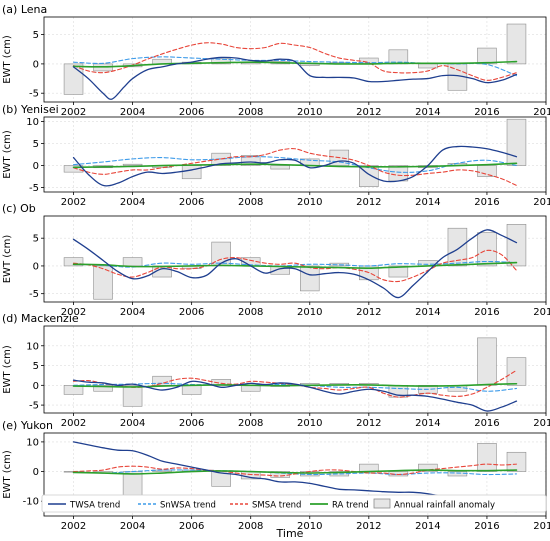  Describe the element at coordinates (250, 423) in the screenshot. I see `panel-d-xtick-label: 2008` at that location.